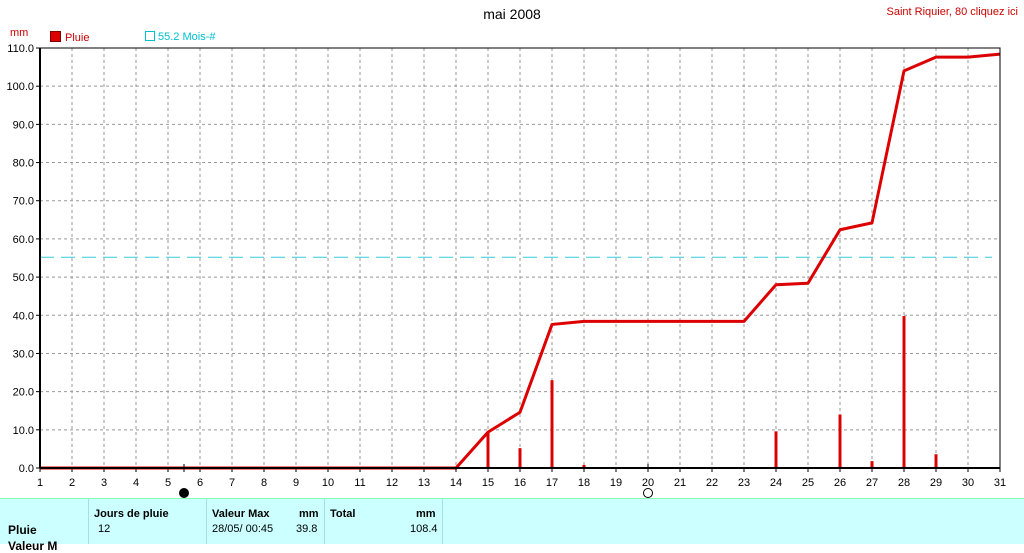 This screenshot has height=553, width=1024. Describe the element at coordinates (55, 36) in the screenshot. I see `legend-rain-swatch` at that location.